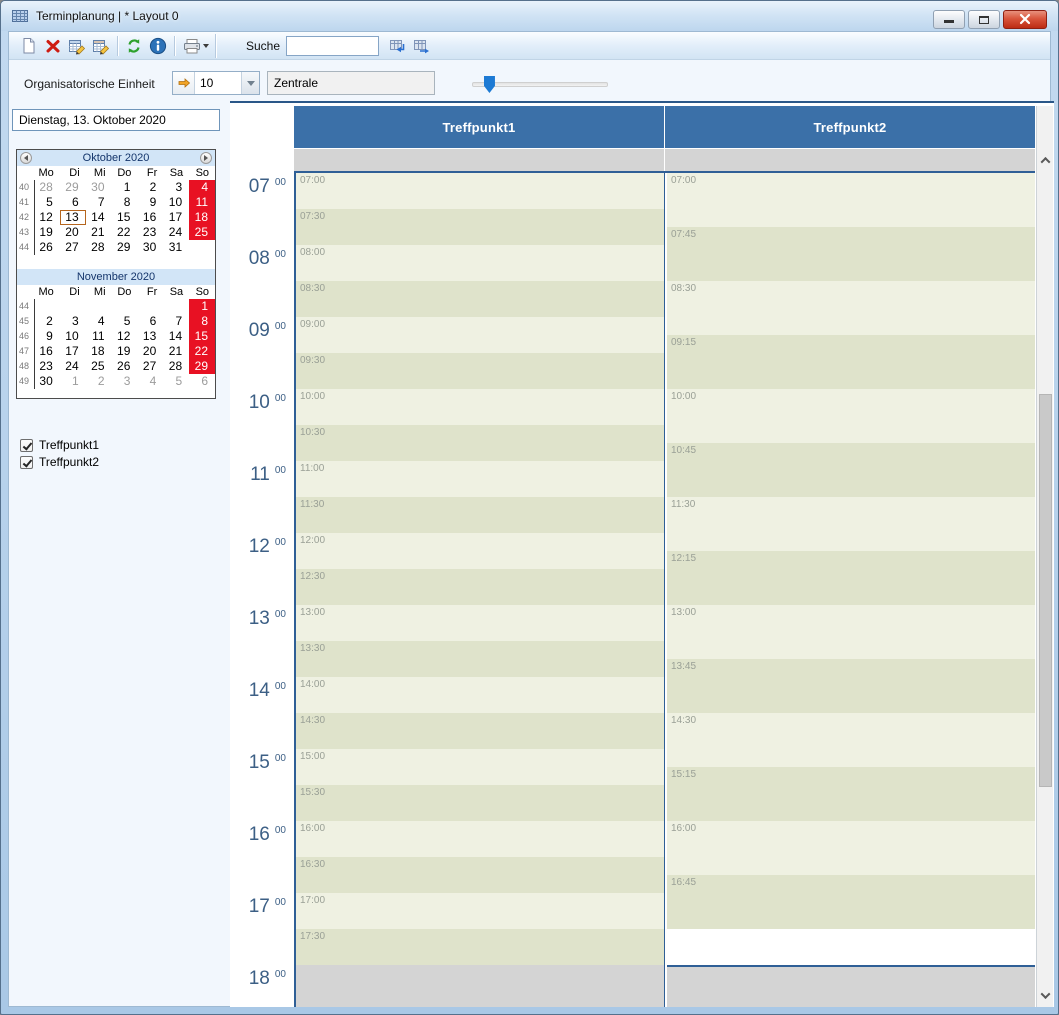 This screenshot has height=1015, width=1059. I want to click on org-unit-dropdown-button, so click(250, 83).